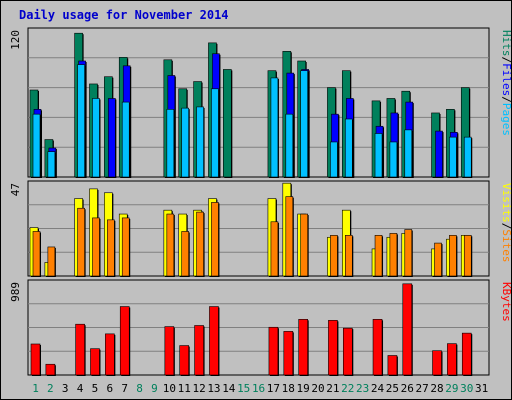  I want to click on x-tick-label-day-16: 16, so click(258, 388).